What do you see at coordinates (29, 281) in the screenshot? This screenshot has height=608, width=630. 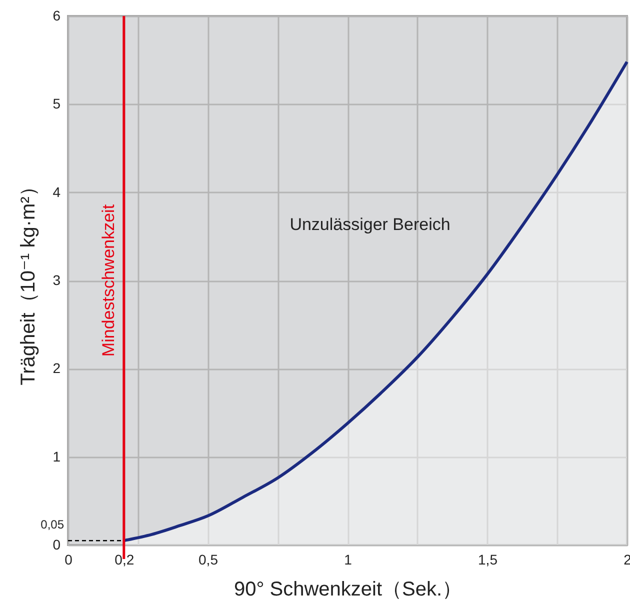 I see `y-axis-title: Trägheit（10⁻¹ kg·m²）` at bounding box center [29, 281].